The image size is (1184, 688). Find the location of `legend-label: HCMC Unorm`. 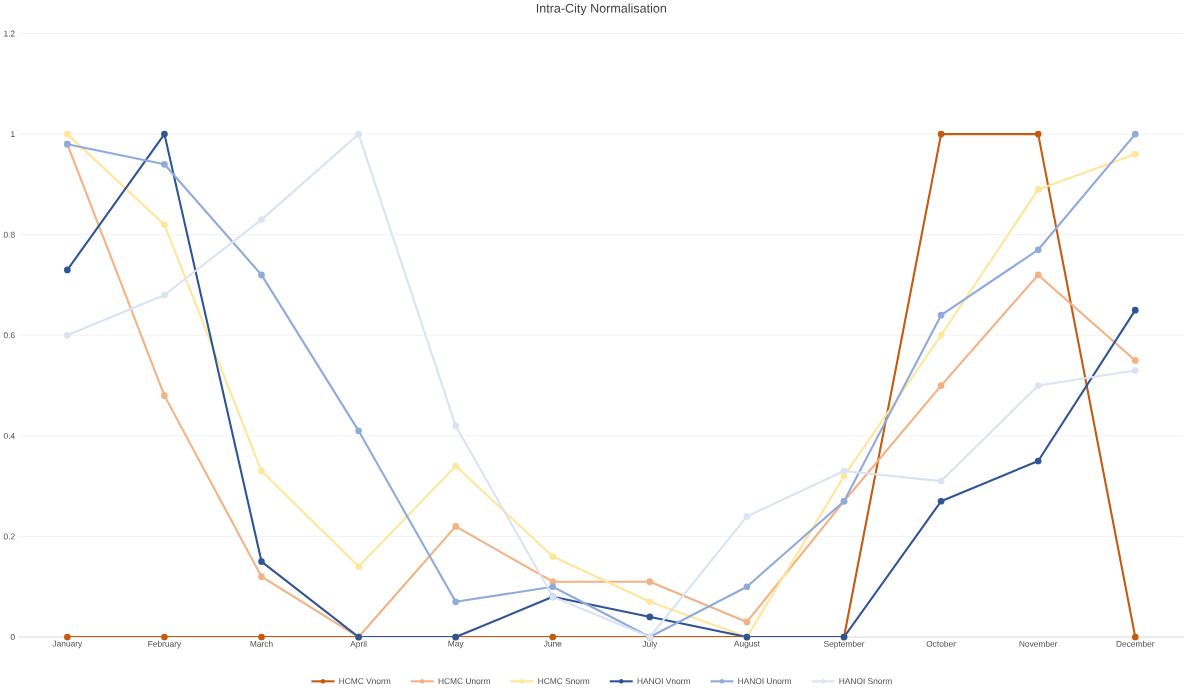

legend-label: HCMC Unorm is located at coordinates (464, 681).